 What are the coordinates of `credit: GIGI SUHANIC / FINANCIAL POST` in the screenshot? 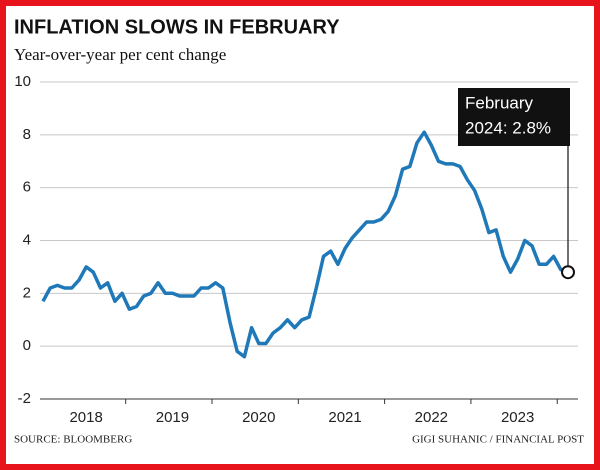 It's located at (498, 440).